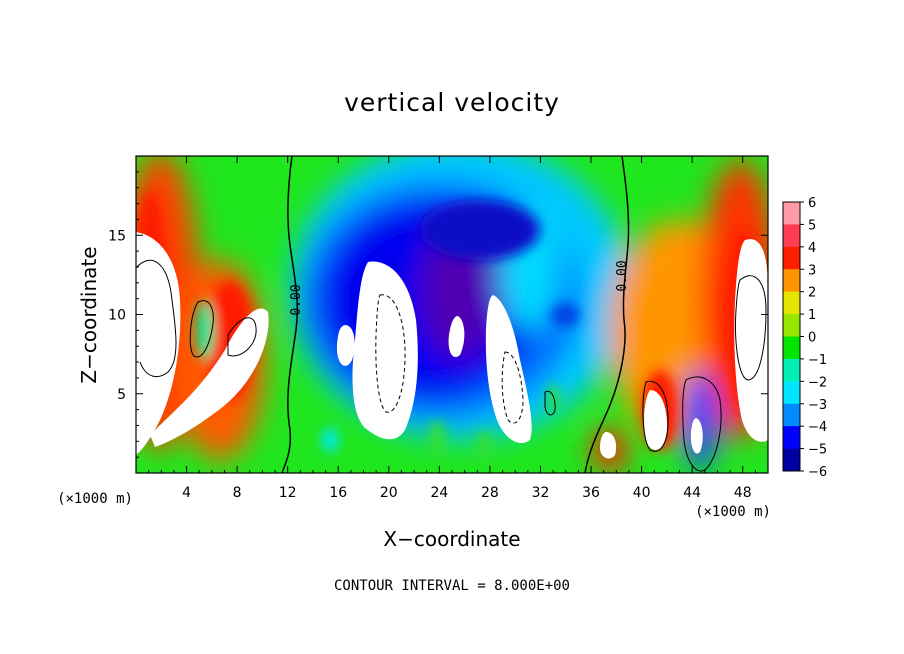  What do you see at coordinates (812, 338) in the screenshot?
I see `colorbar-label: 0` at bounding box center [812, 338].